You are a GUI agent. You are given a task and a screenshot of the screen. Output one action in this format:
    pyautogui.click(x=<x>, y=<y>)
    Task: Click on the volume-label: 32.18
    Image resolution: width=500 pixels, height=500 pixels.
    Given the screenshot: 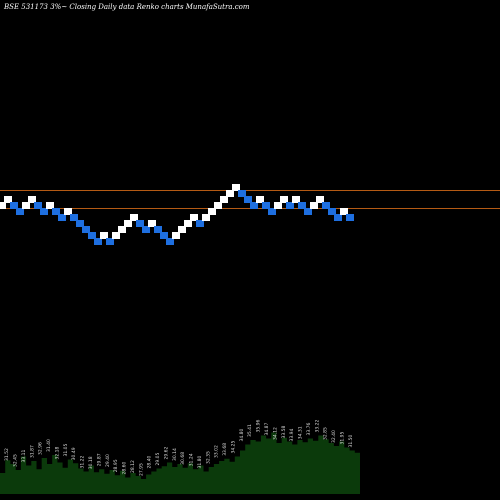 What is the action you would take?
    pyautogui.click(x=58, y=452)
    